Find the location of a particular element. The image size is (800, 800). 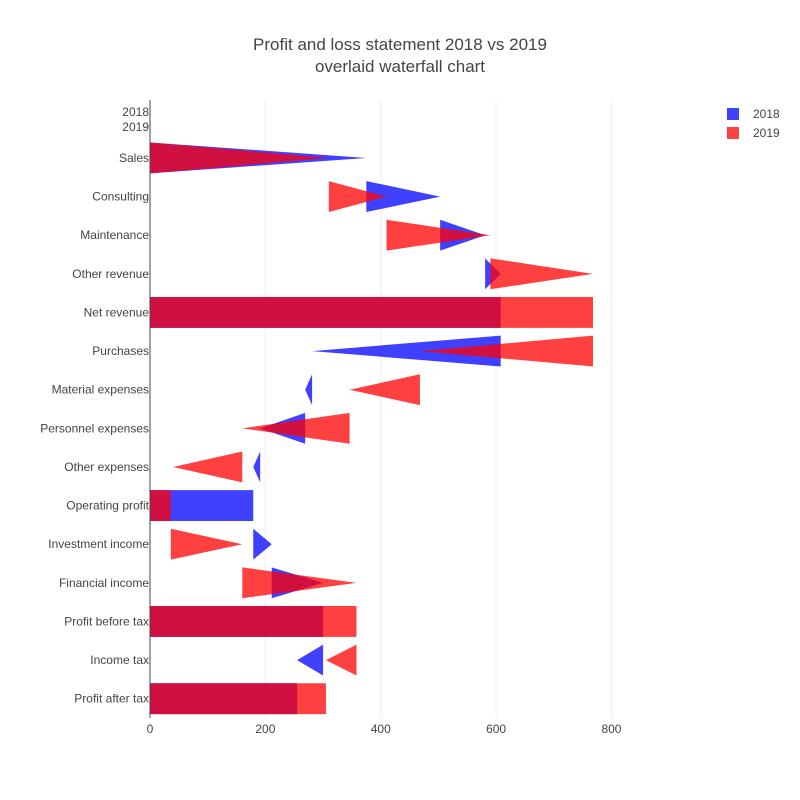

legend-label-2019: 2019 is located at coordinates (766, 133).